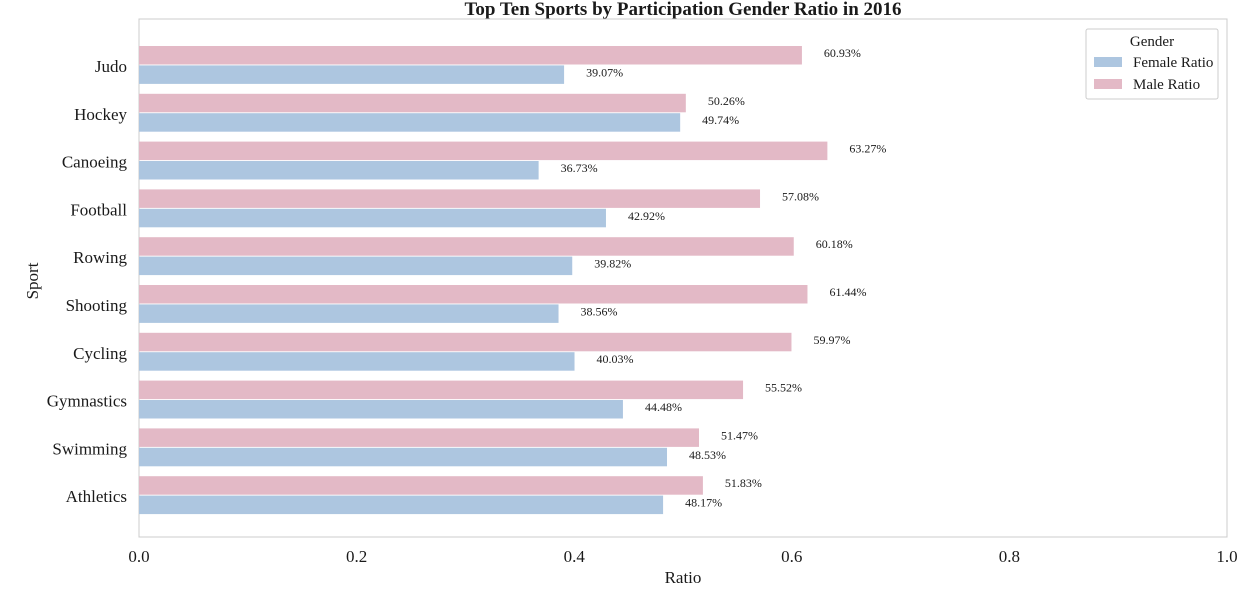 This screenshot has width=1245, height=591. What do you see at coordinates (1152, 42) in the screenshot?
I see `legend-title: Gender` at bounding box center [1152, 42].